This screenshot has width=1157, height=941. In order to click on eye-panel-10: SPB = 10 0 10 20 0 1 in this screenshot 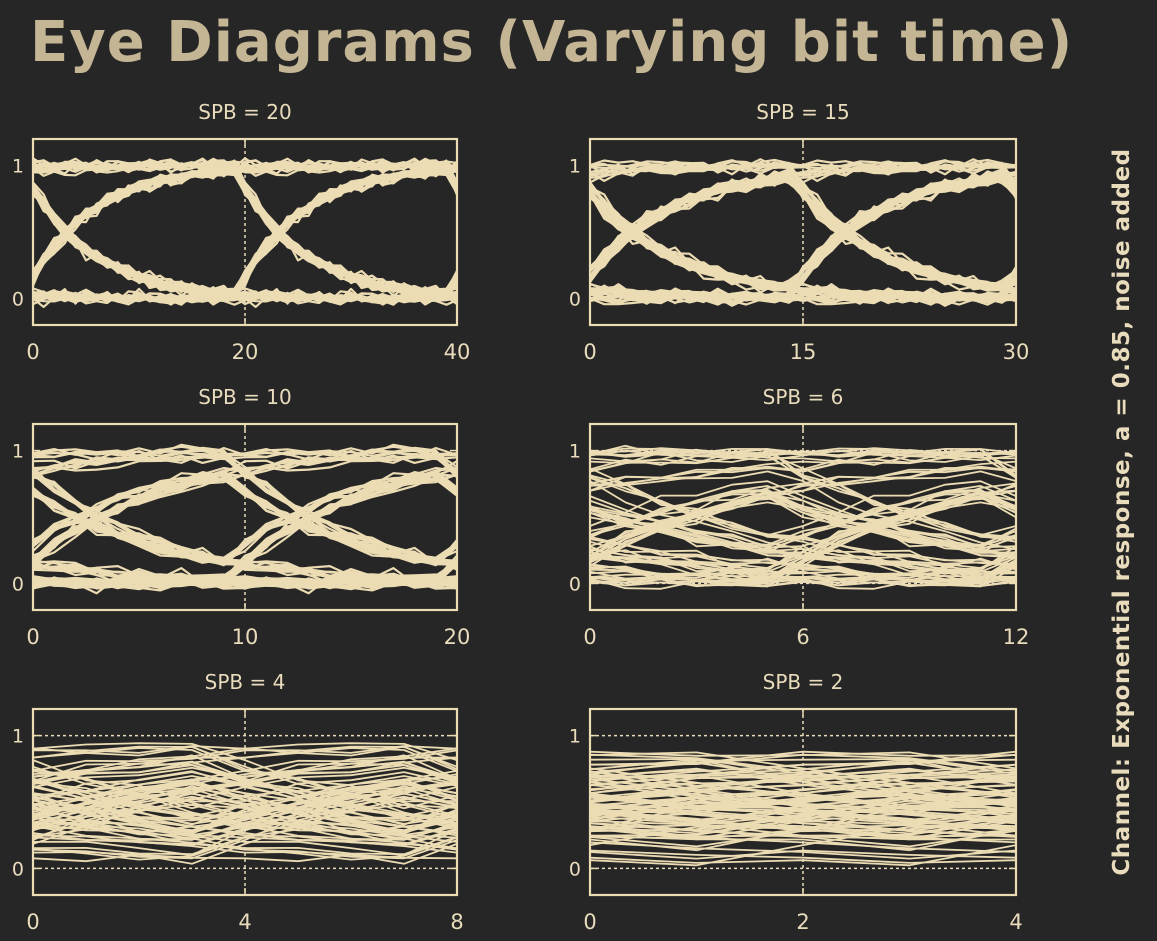, I will do `click(241, 517)`.